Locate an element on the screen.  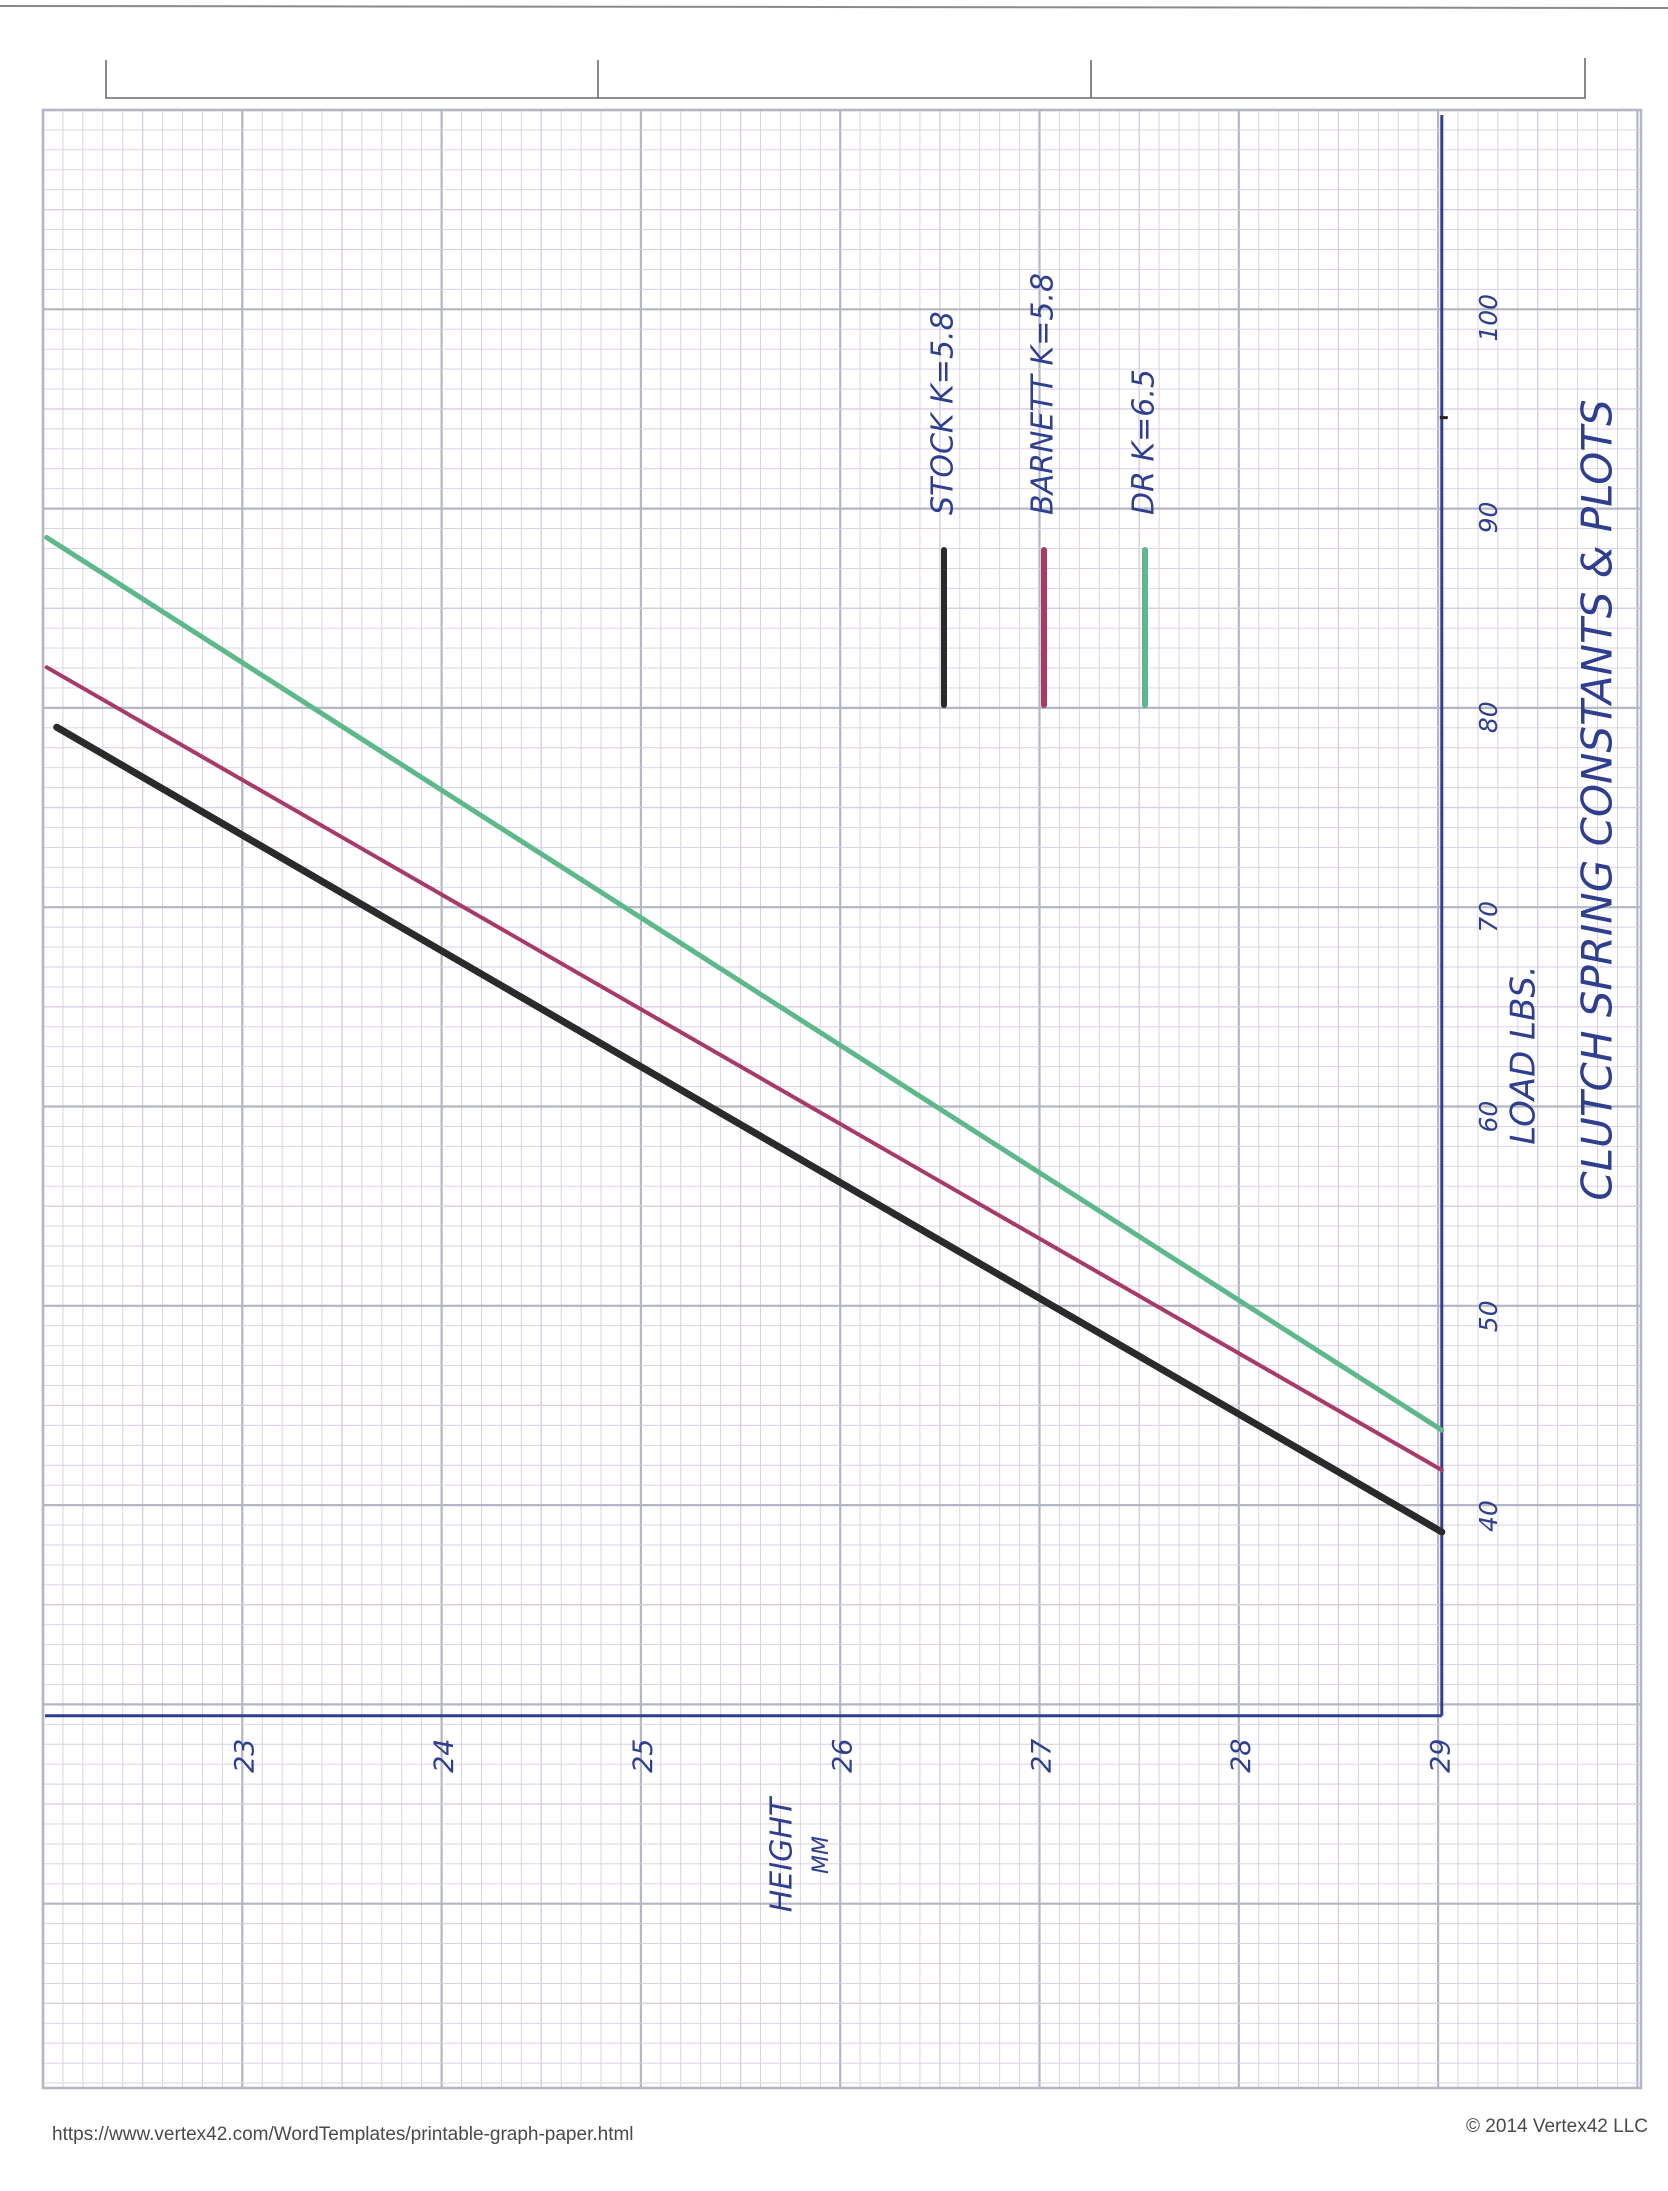
x-tick-label: 25 is located at coordinates (643, 1756).